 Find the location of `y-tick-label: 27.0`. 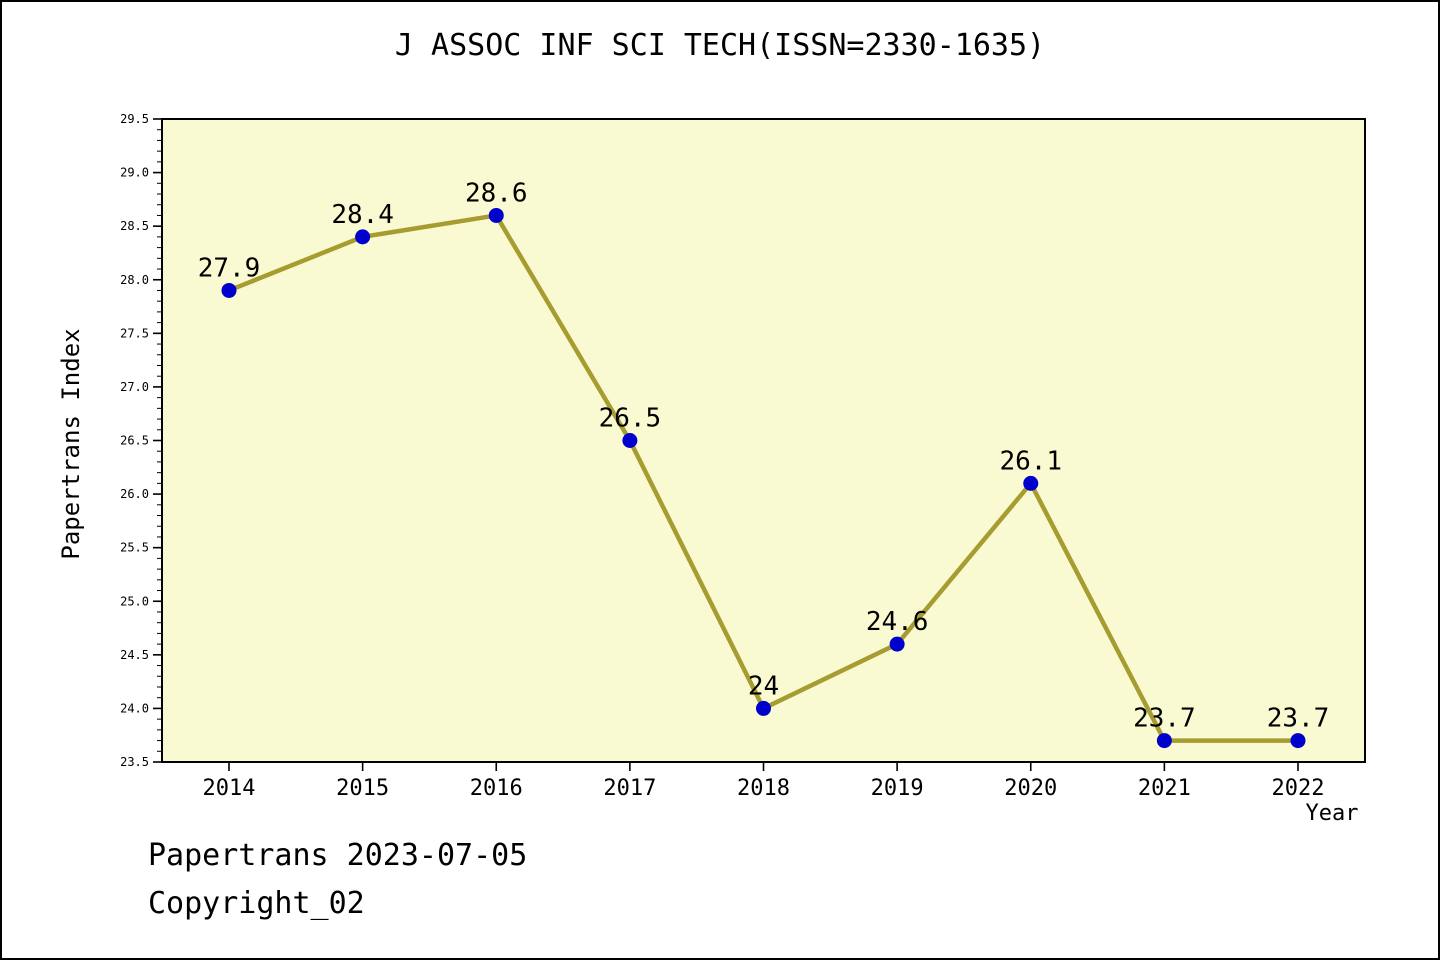

y-tick-label: 27.0 is located at coordinates (134, 387).